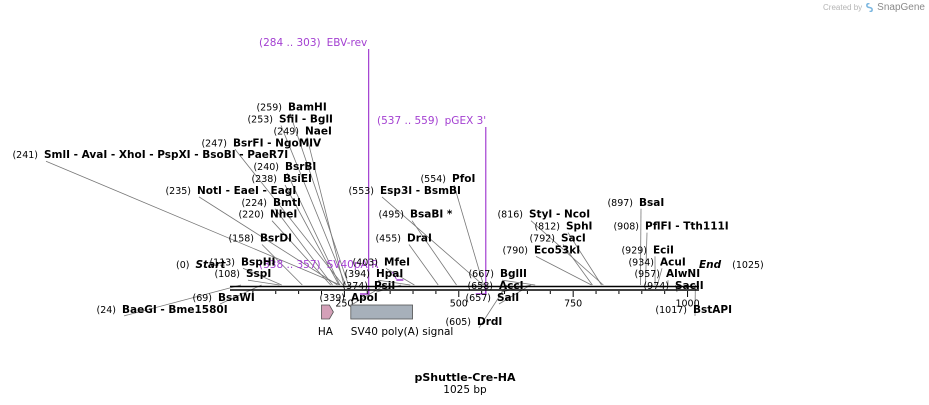 Image resolution: width=929 pixels, height=405 pixels. I want to click on primer-label: (537 .. 559) pGEX 3', so click(431, 121).